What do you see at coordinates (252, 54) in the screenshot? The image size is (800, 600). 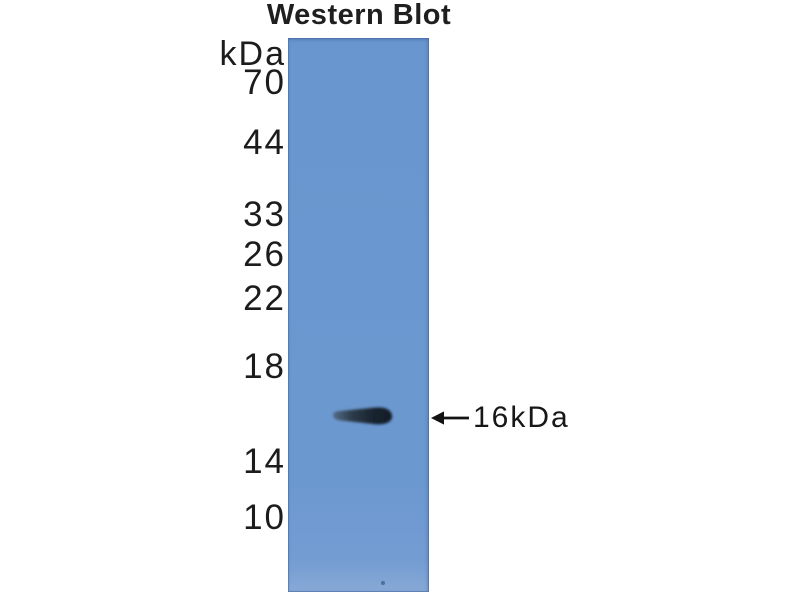 I see `kda-unit-label: kDa` at bounding box center [252, 54].